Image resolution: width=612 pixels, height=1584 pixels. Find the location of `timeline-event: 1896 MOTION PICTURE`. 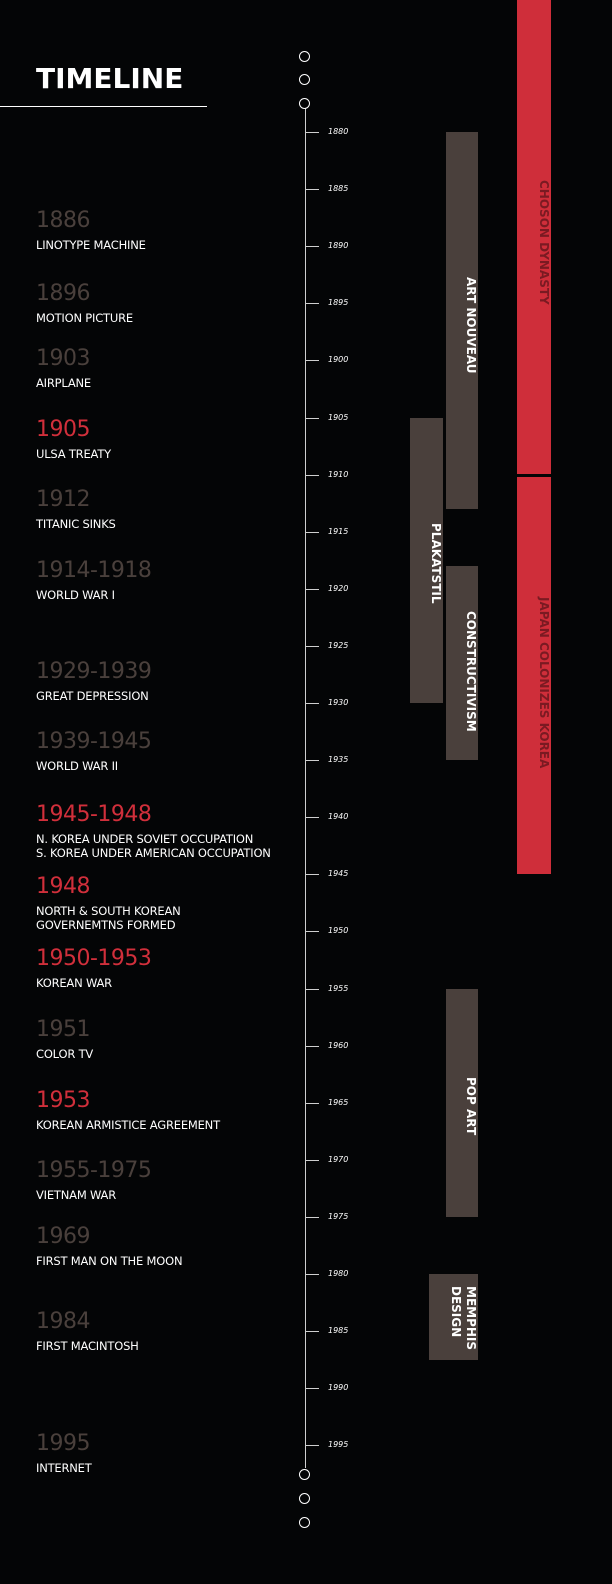

timeline-event: 1896 MOTION PICTURE is located at coordinates (171, 303).